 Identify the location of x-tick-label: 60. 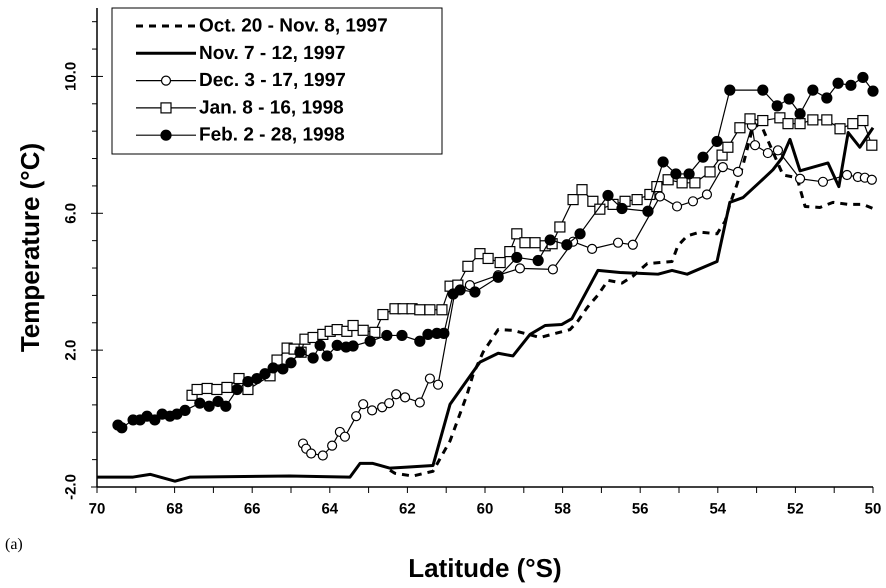
(485, 509).